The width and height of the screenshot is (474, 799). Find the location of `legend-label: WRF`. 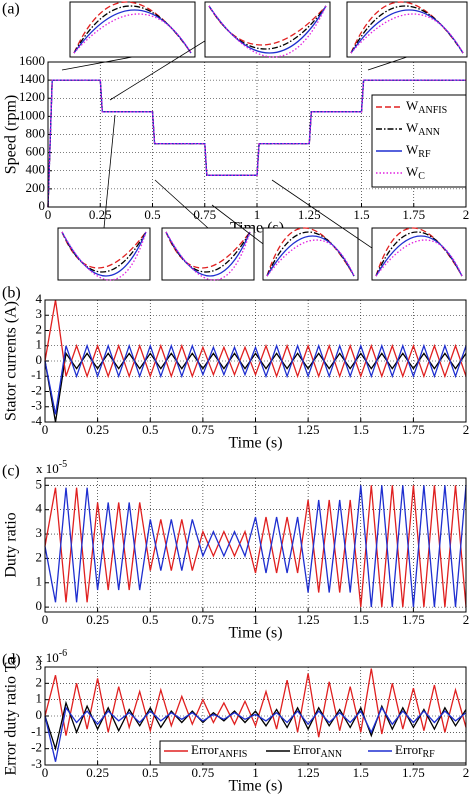

legend-label: WRF is located at coordinates (418, 151).